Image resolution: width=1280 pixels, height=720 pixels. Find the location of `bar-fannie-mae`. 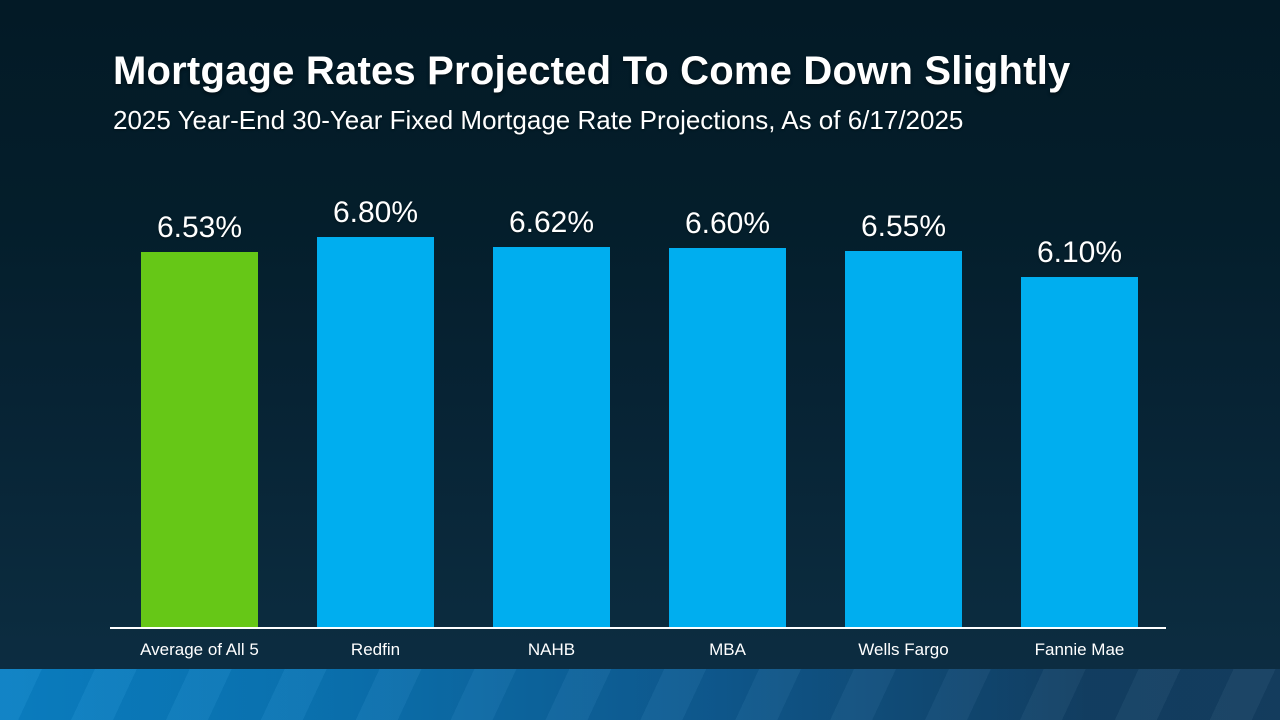

bar-fannie-mae is located at coordinates (1079, 452).